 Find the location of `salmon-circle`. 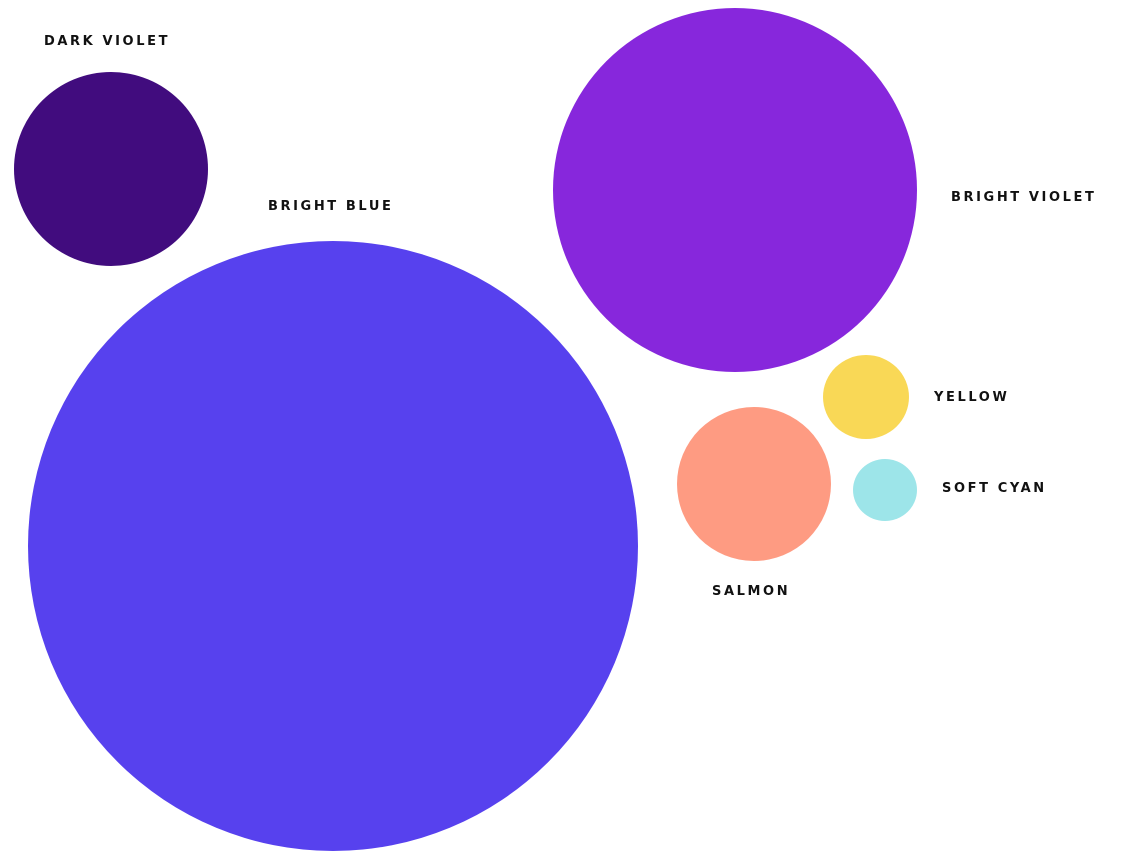

salmon-circle is located at coordinates (754, 484).